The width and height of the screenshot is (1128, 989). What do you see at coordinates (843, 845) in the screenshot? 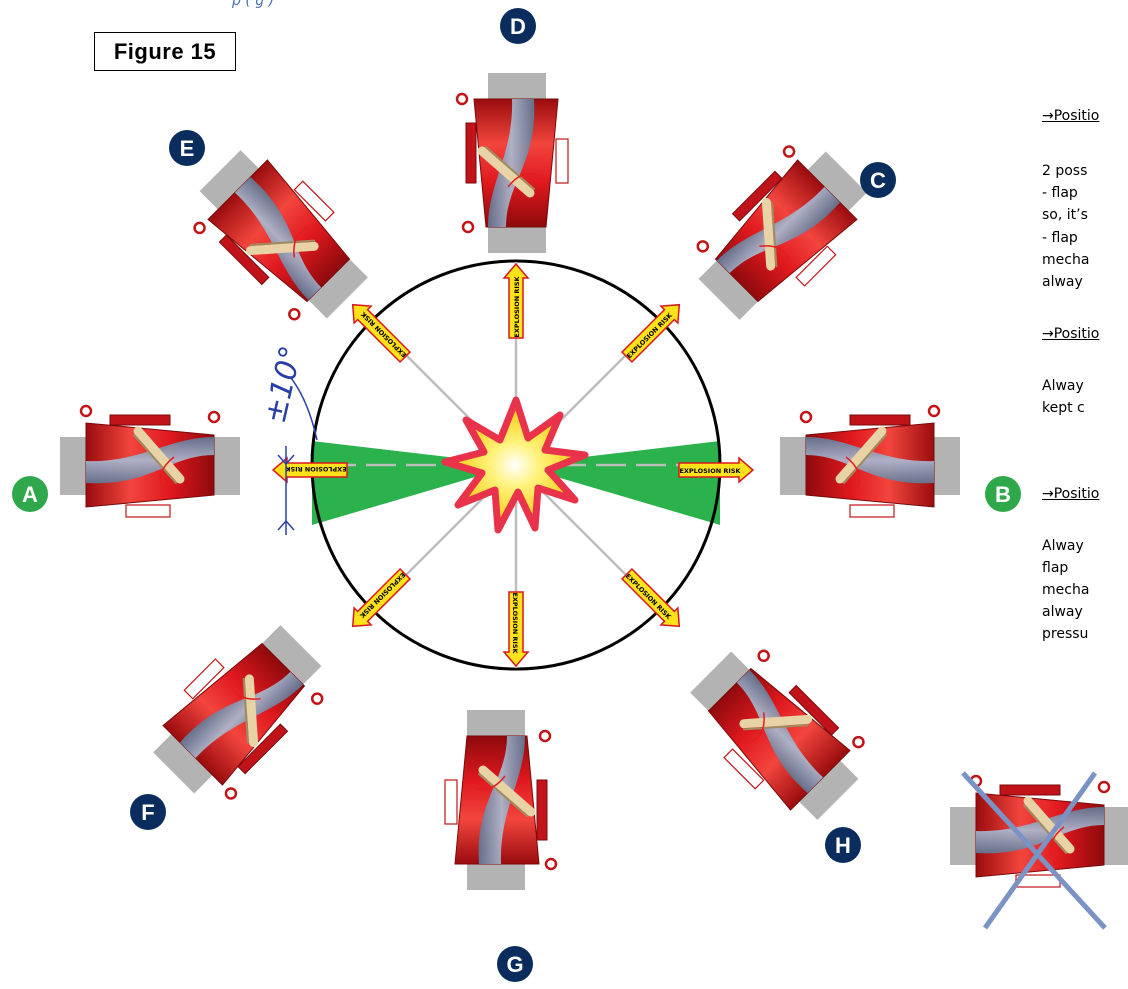
I see `label-H: H` at bounding box center [843, 845].